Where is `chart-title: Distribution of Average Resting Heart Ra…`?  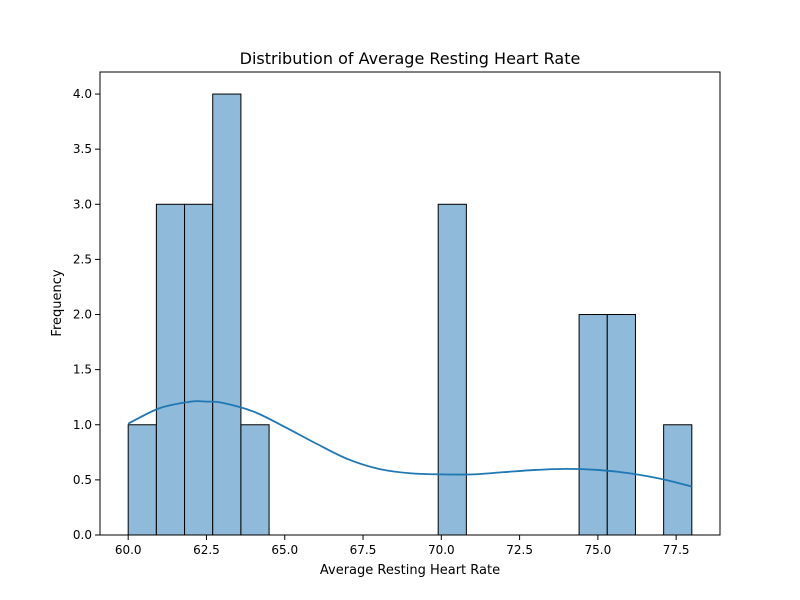 chart-title: Distribution of Average Resting Heart Ra… is located at coordinates (410, 58).